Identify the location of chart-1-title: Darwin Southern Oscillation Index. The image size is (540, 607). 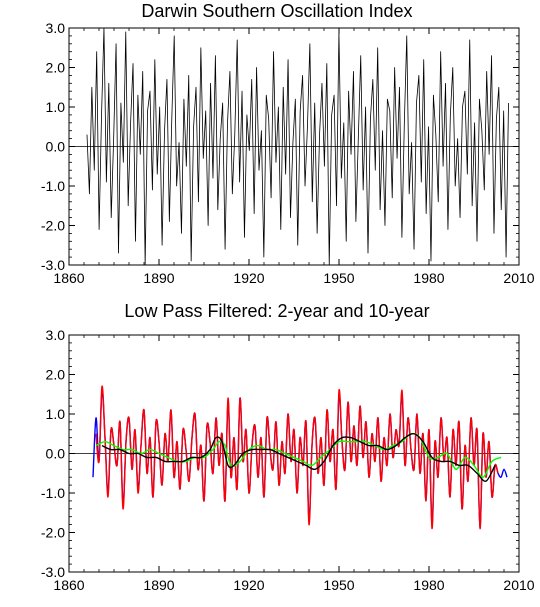
(276, 11).